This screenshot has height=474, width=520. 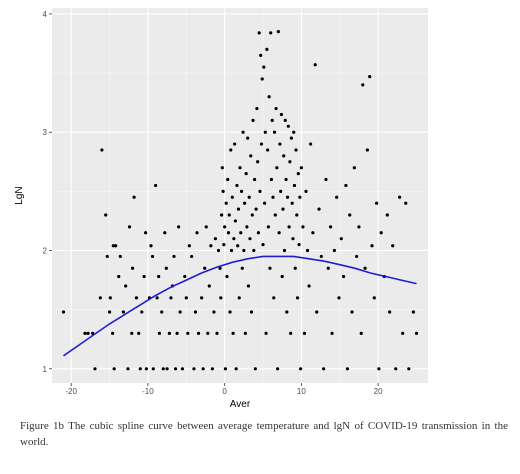 I want to click on x-axis-ticks: -20 -10 0 10 20, so click(x=224, y=389).